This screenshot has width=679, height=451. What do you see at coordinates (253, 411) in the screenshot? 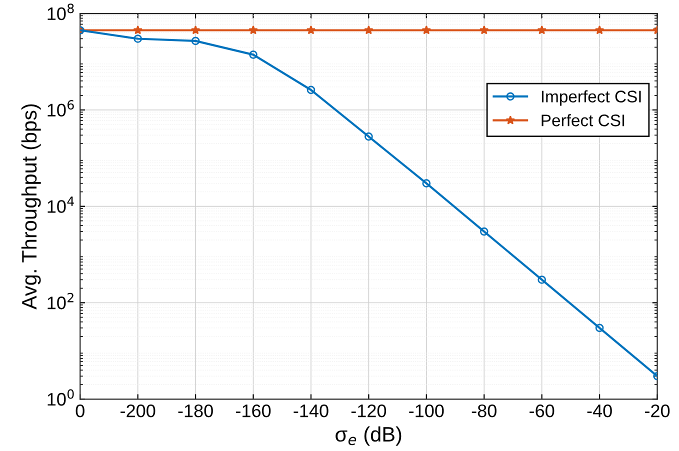
I see `x-tick-label: -160` at bounding box center [253, 411].